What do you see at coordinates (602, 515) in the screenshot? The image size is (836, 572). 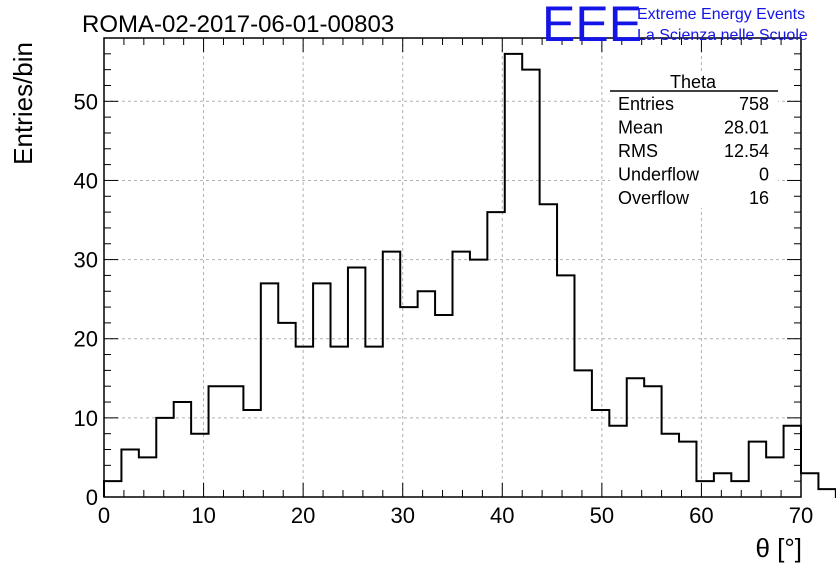 I see `x-tick-label: 50` at bounding box center [602, 515].